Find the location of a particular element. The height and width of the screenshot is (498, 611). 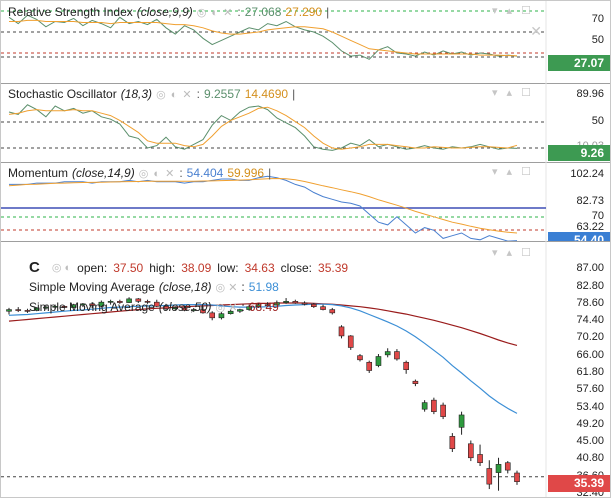

sma18-value: 51.98 is located at coordinates (263, 287).